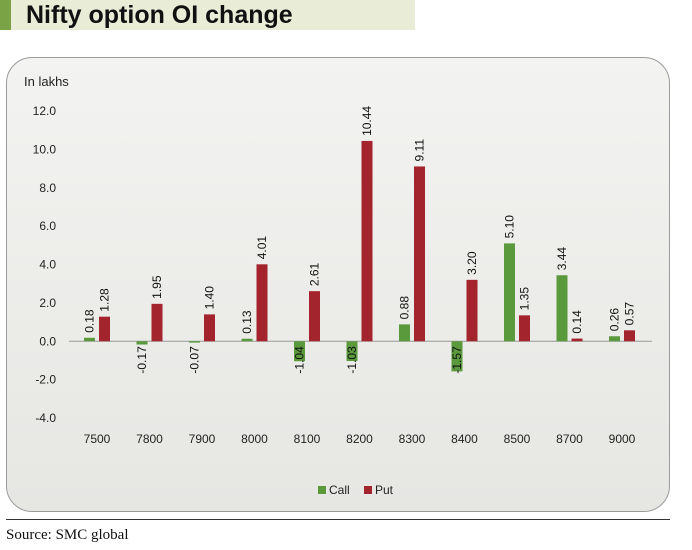 This screenshot has height=550, width=692. I want to click on y-tick-label: 12.0, so click(45, 111).